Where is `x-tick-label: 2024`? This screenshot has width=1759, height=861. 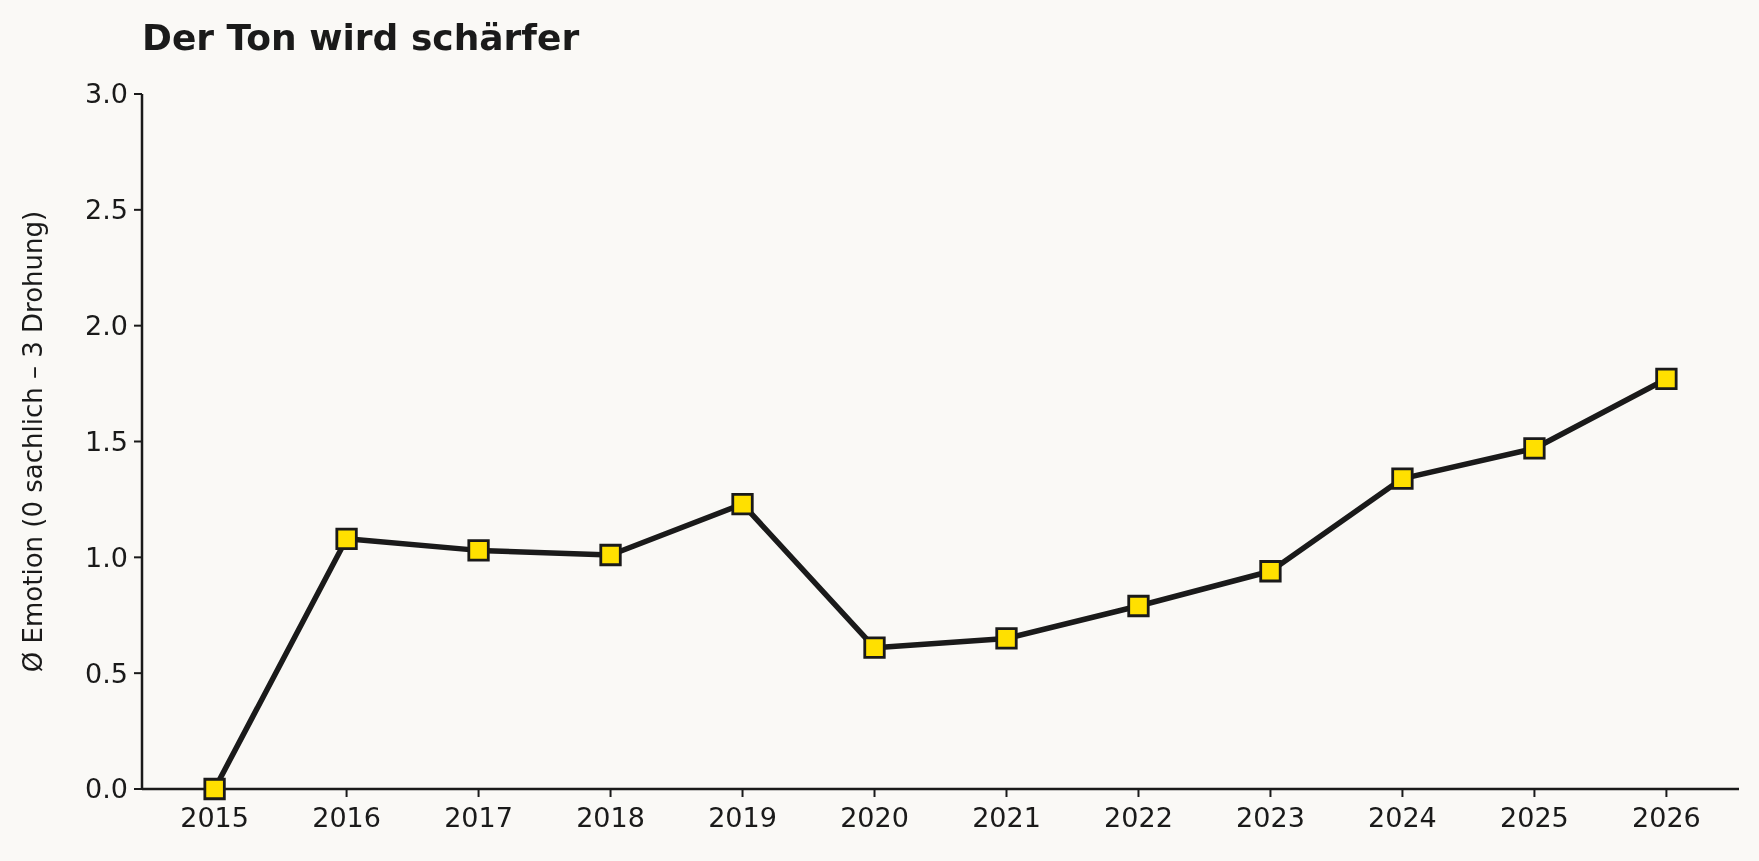
x-tick-label: 2024 is located at coordinates (1402, 817).